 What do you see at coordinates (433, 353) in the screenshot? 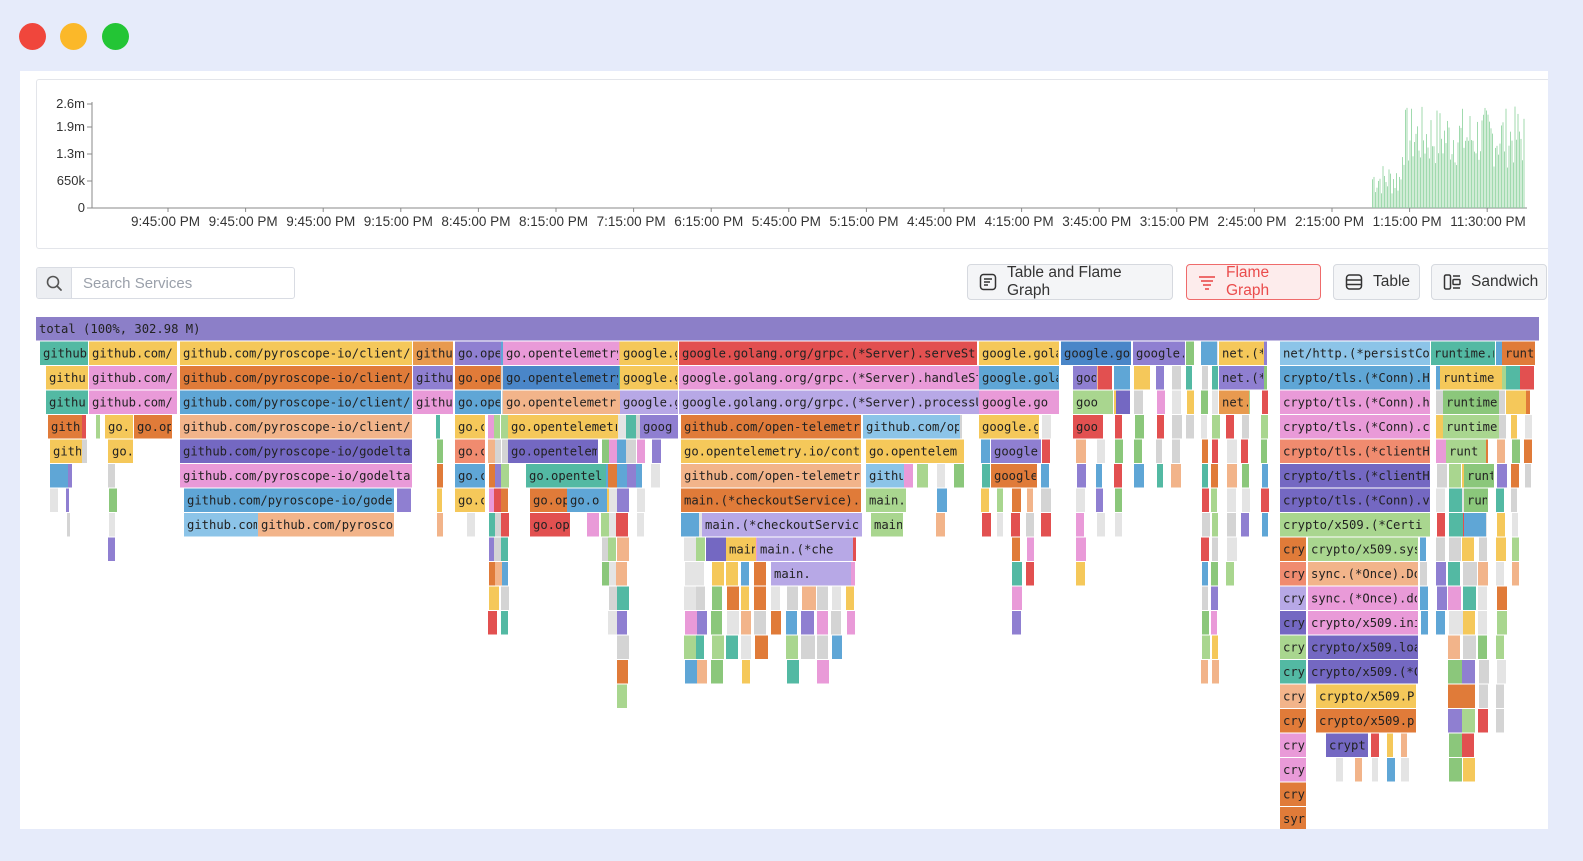
I see `flame-frame: githu` at bounding box center [433, 353].